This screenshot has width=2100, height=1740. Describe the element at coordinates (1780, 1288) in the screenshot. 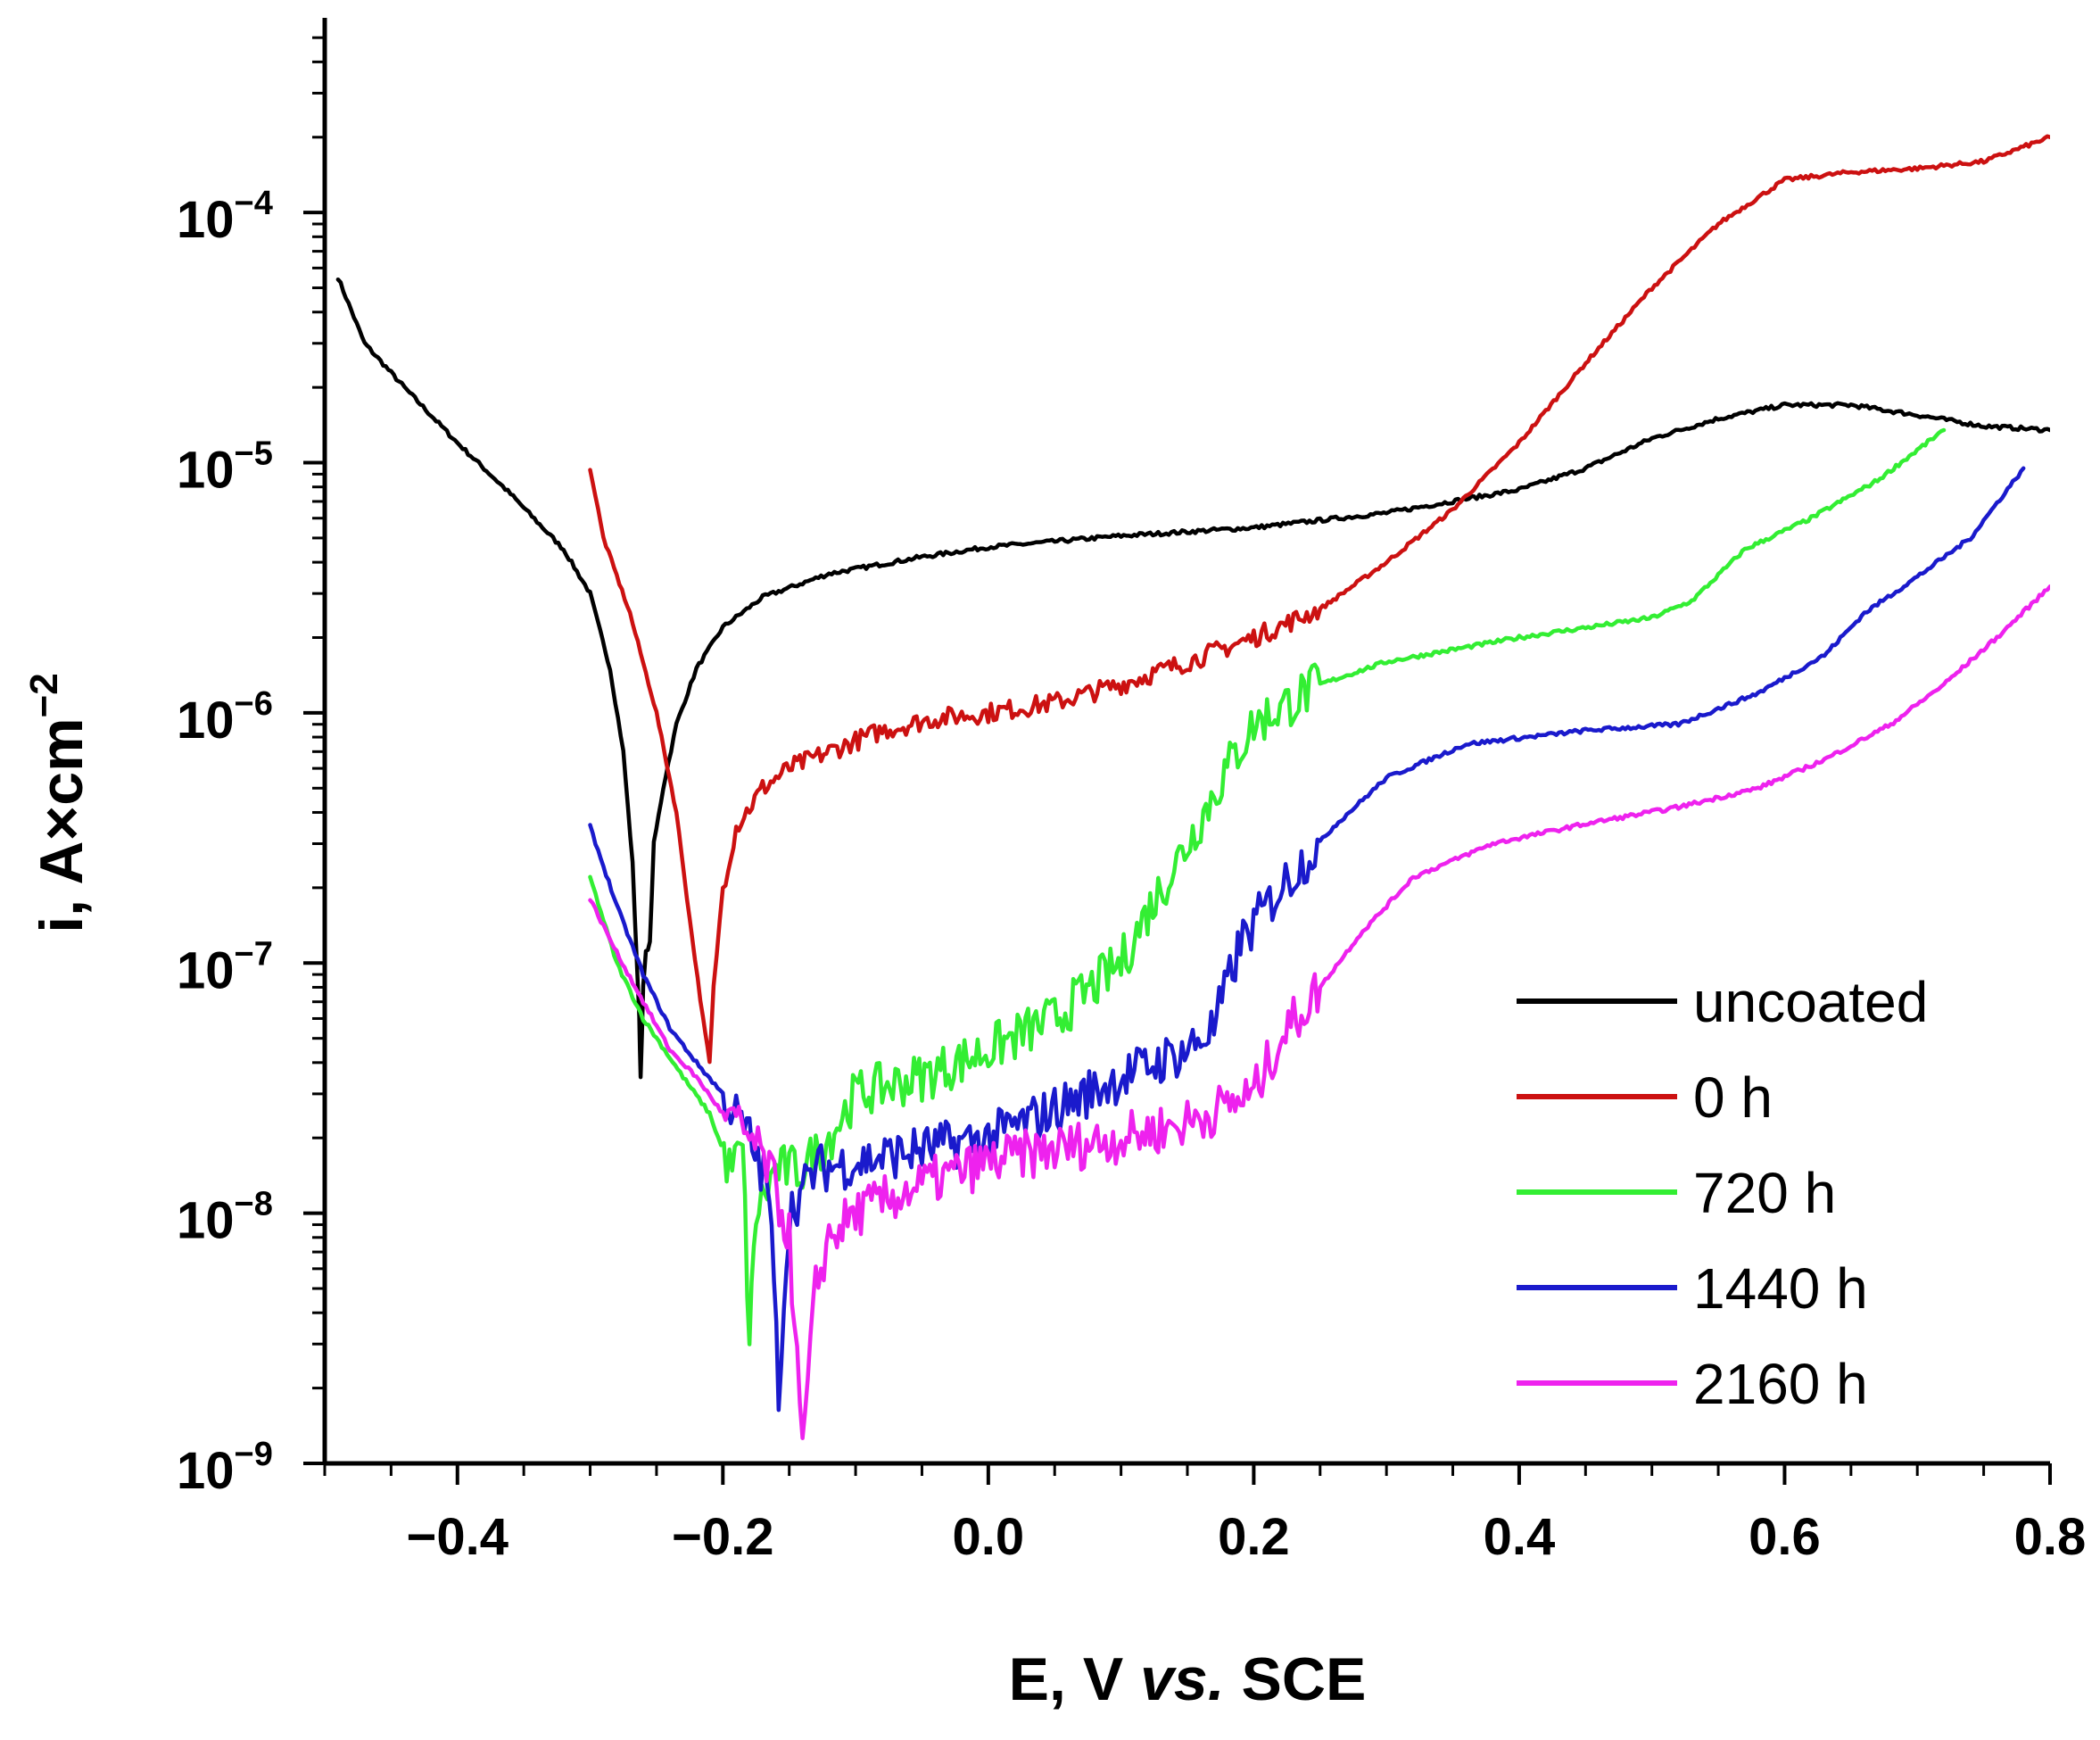

I see `legend-label-1440-h: 1440 h` at that location.